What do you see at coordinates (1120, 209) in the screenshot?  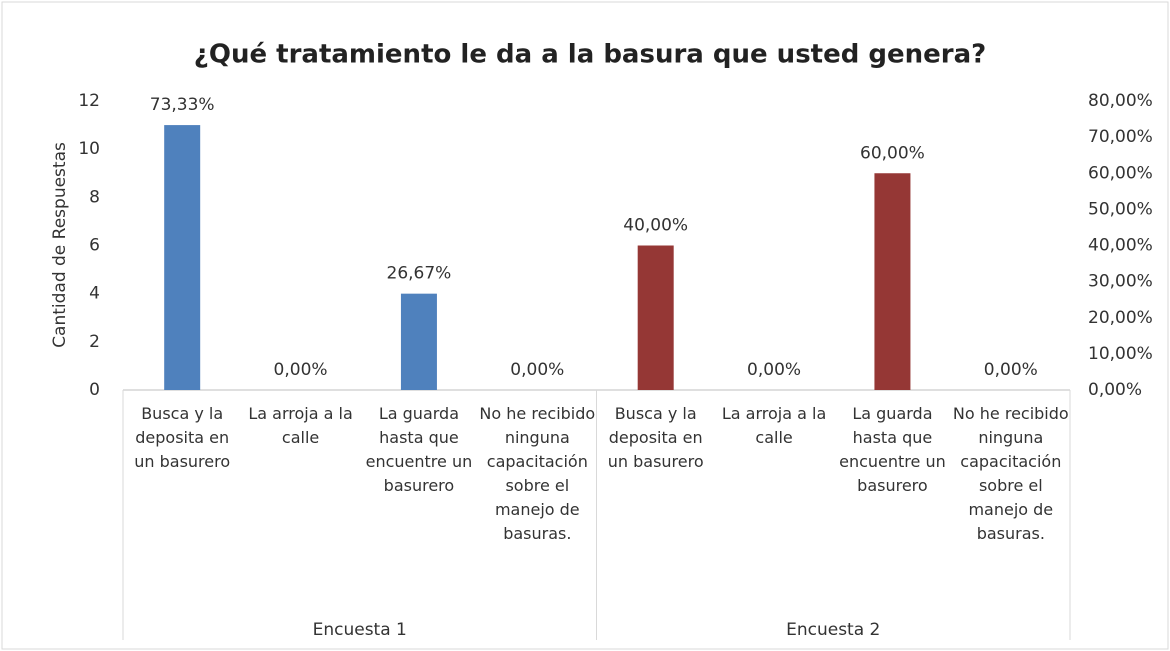 I see `y2-tick-label: 50,00%` at bounding box center [1120, 209].